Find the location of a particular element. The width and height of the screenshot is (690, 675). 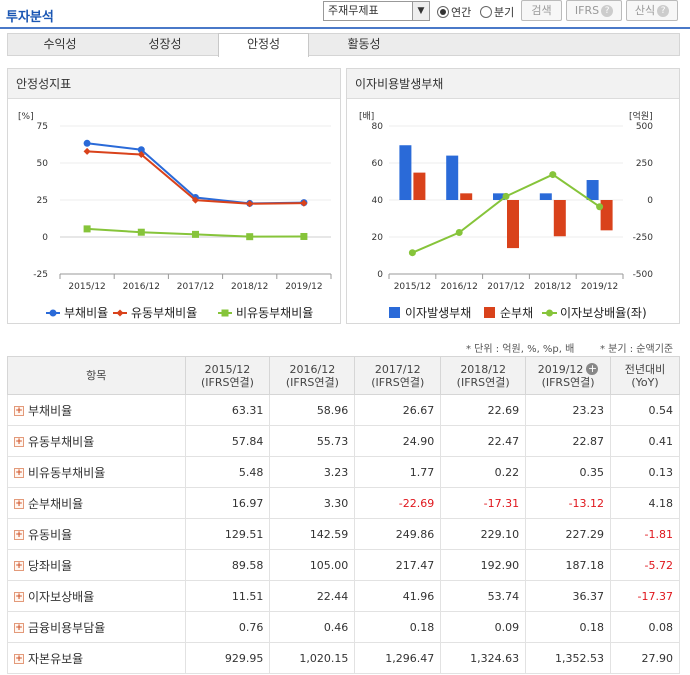

row-label: + 순부채비율 is located at coordinates (96, 503).